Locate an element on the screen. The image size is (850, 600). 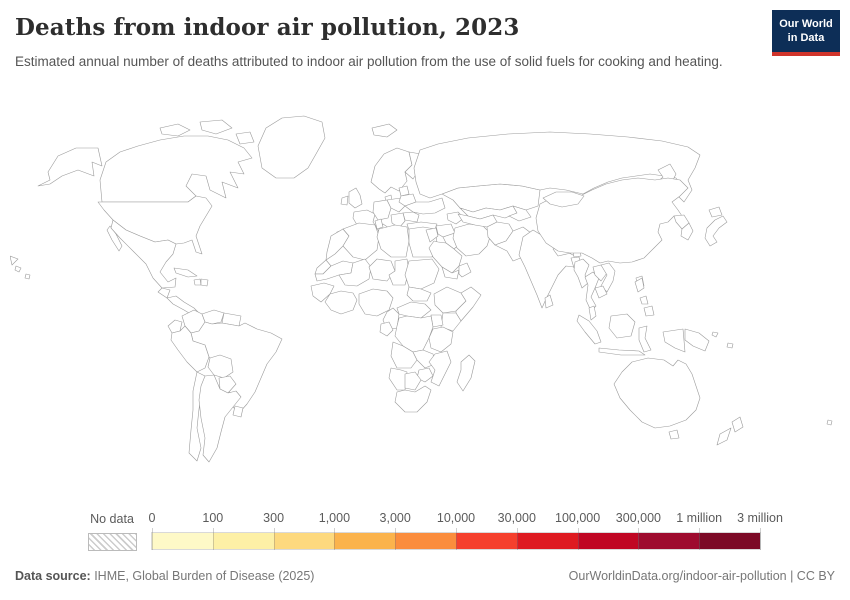
legend-tick-label: 100,000 is located at coordinates (578, 518).